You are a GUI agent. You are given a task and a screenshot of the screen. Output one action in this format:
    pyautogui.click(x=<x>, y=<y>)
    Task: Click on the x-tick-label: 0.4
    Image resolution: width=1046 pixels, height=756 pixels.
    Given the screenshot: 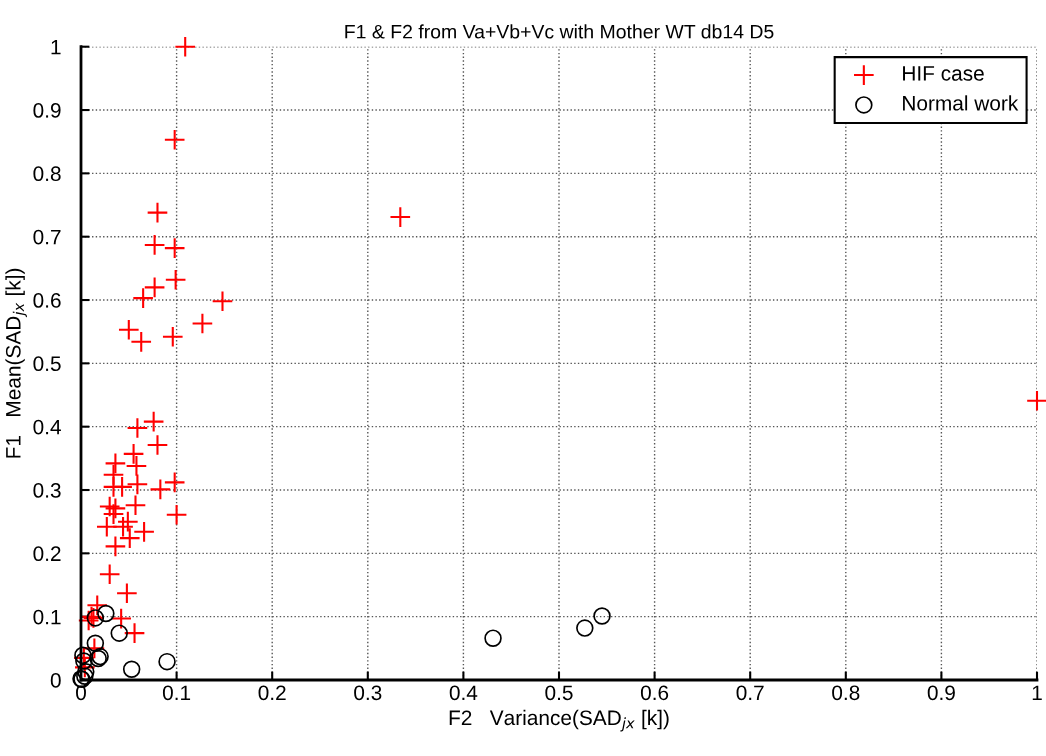 What is the action you would take?
    pyautogui.click(x=463, y=693)
    